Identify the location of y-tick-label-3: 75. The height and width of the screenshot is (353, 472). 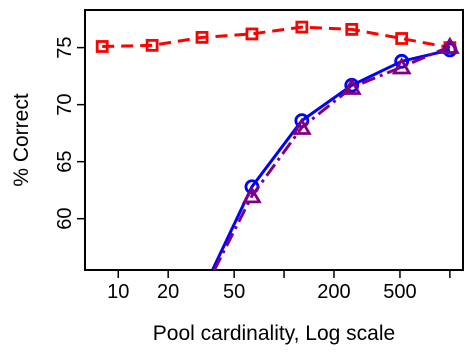
(65, 48).